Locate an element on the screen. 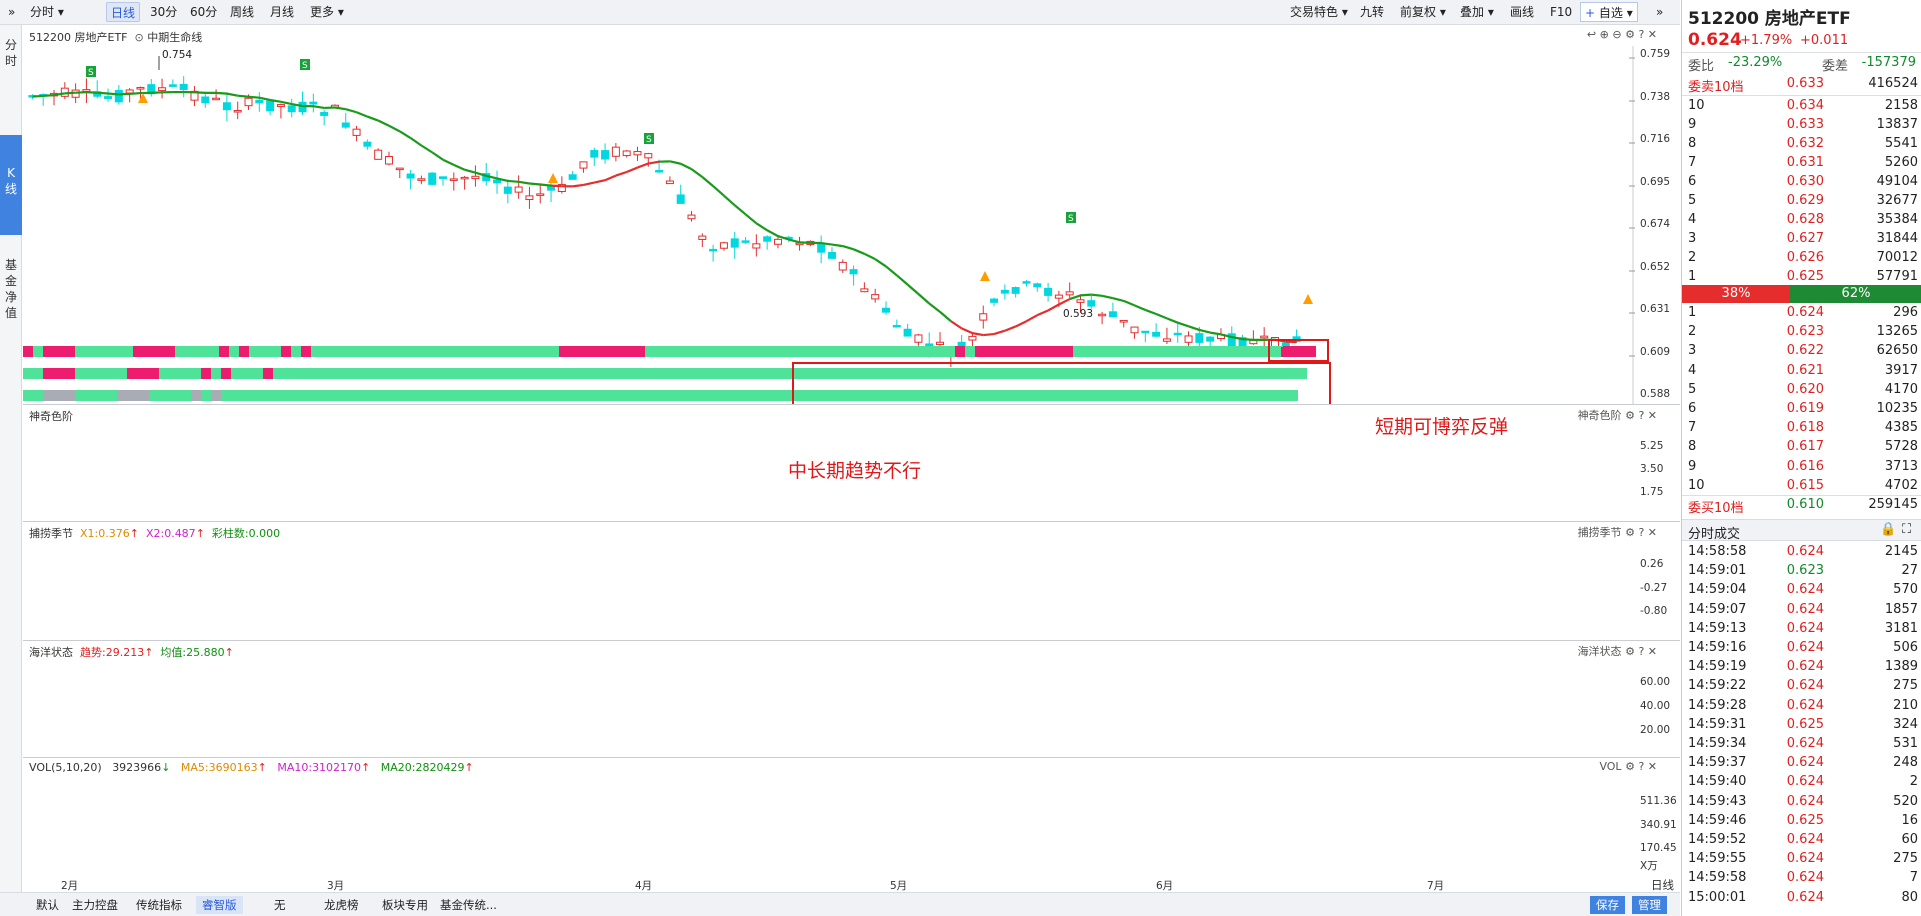  save-button: 保存 is located at coordinates (1607, 905).